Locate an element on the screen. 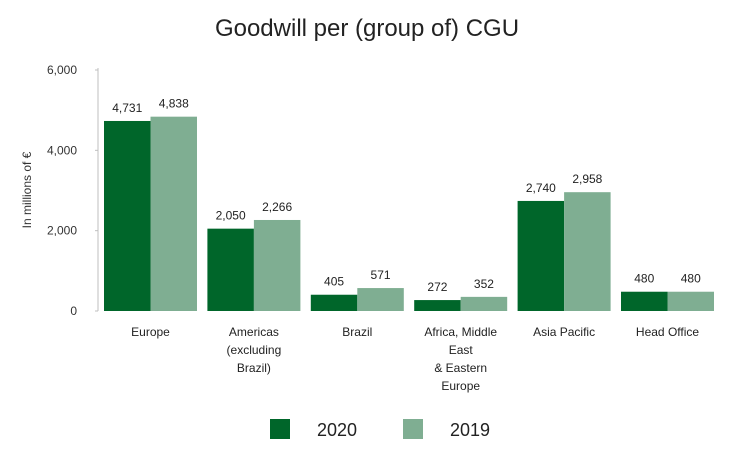 The height and width of the screenshot is (466, 734). bar-group: 480 480 is located at coordinates (667, 291).